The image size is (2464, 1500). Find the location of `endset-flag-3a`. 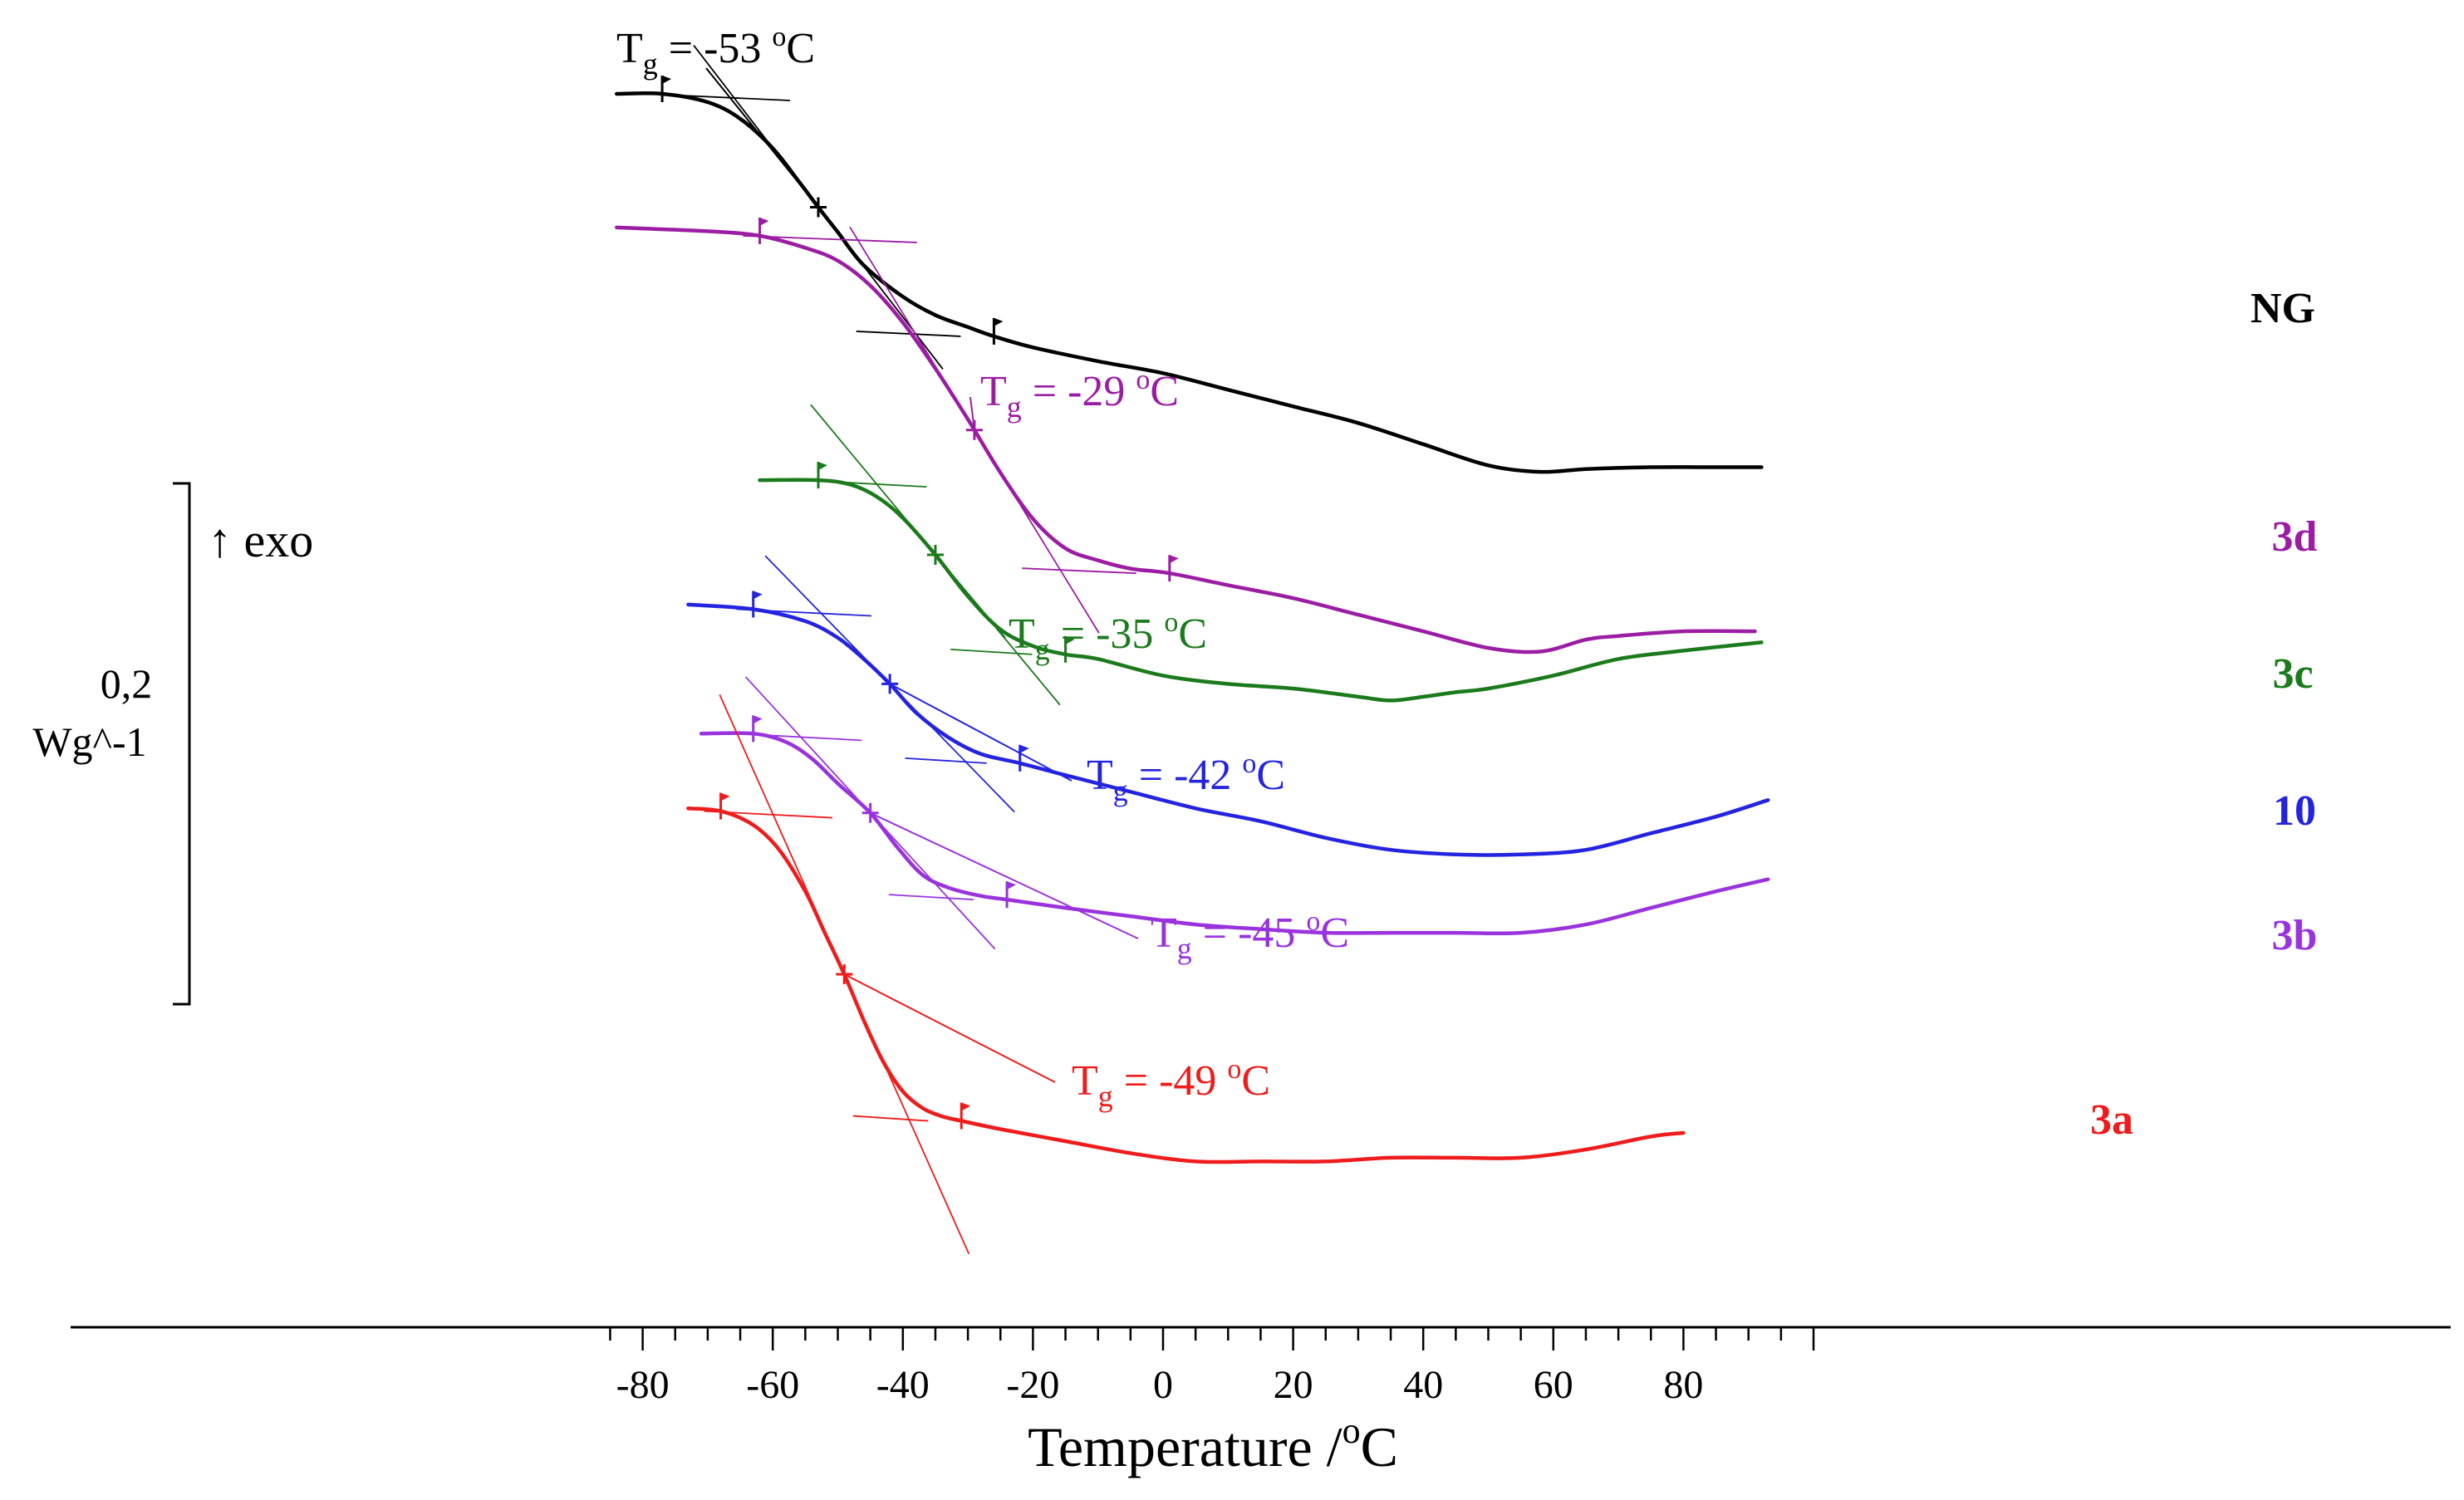

endset-flag-3a is located at coordinates (966, 1106).